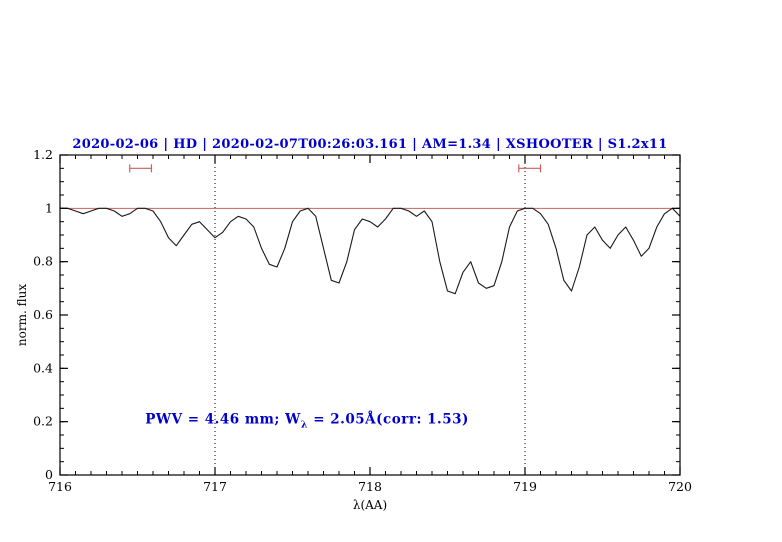 The width and height of the screenshot is (782, 542). What do you see at coordinates (49, 207) in the screenshot?
I see `y-tick-label: 1` at bounding box center [49, 207].